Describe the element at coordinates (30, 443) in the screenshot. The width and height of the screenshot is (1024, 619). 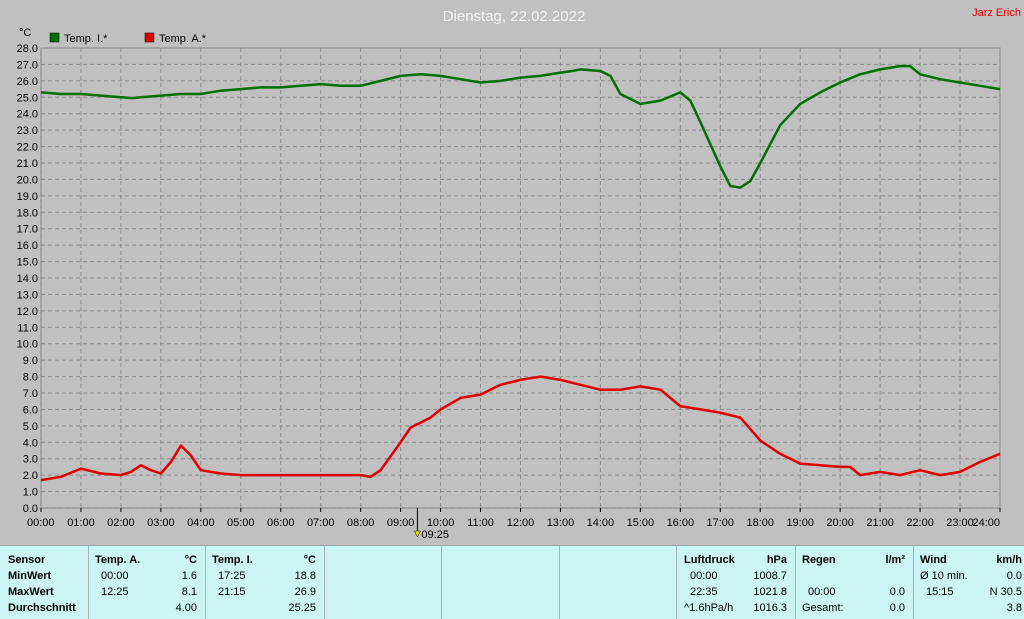
I see `y-tick-label: 4.0` at that location.